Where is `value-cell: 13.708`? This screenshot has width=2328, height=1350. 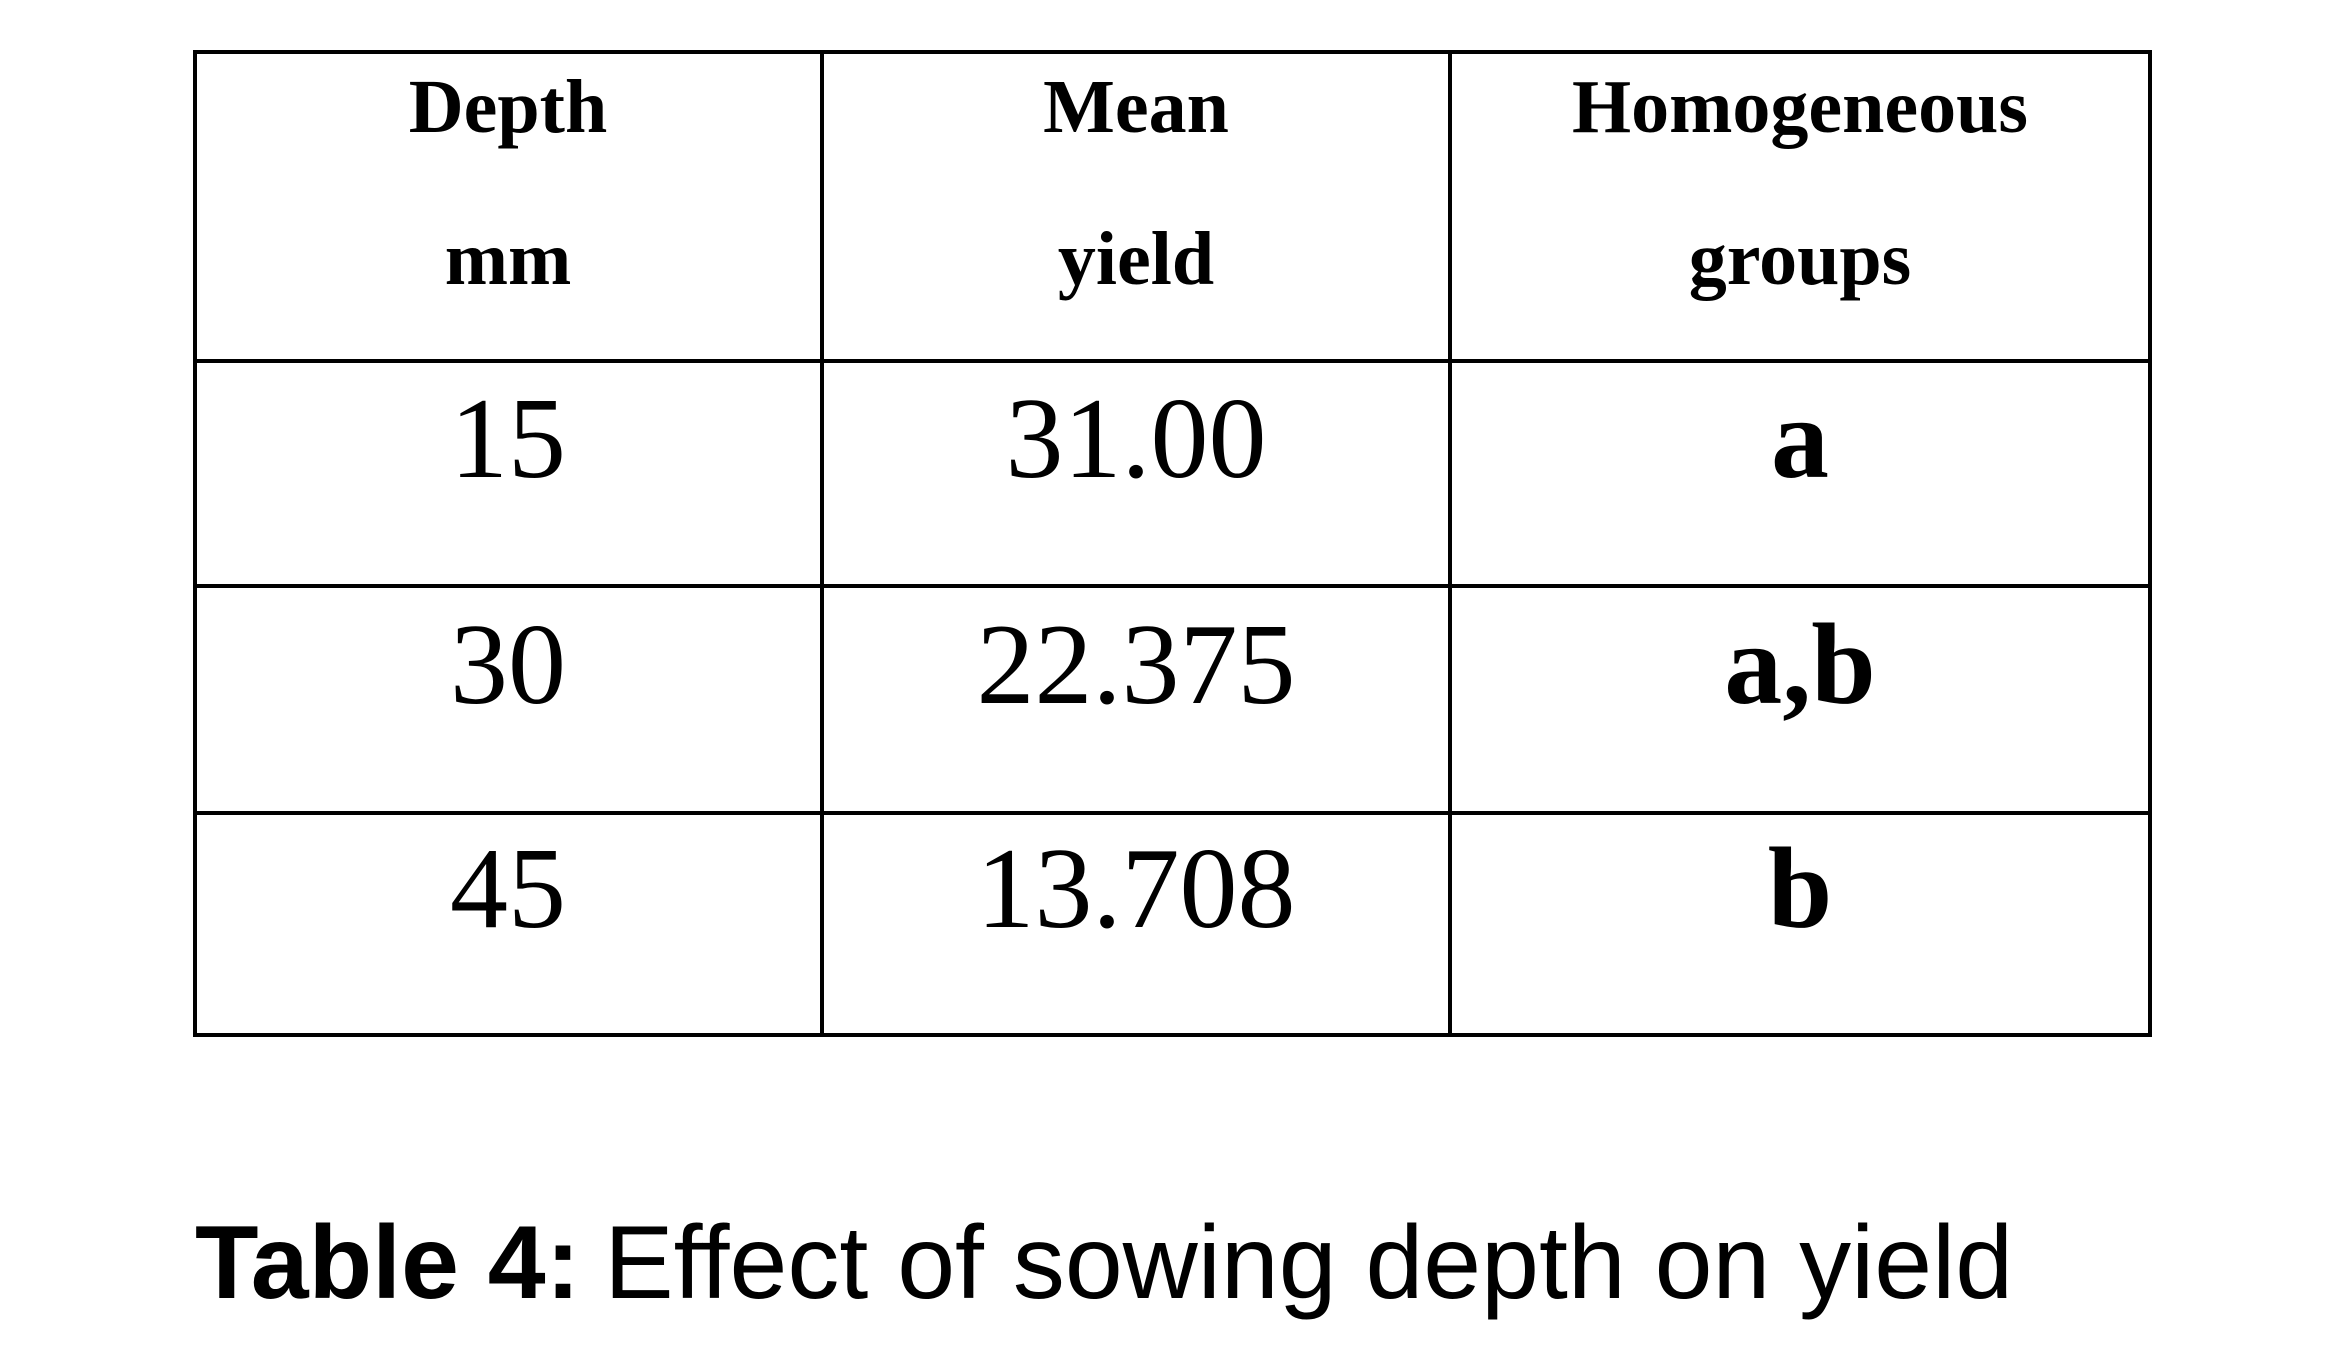
value-cell: 13.708 is located at coordinates (1136, 889).